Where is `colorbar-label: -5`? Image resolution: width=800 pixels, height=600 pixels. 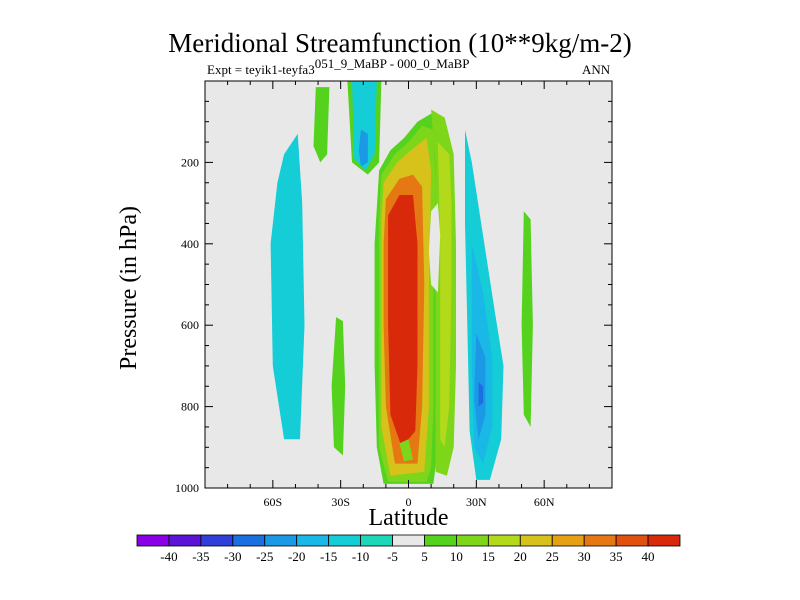
colorbar-label: -5 is located at coordinates (392, 556).